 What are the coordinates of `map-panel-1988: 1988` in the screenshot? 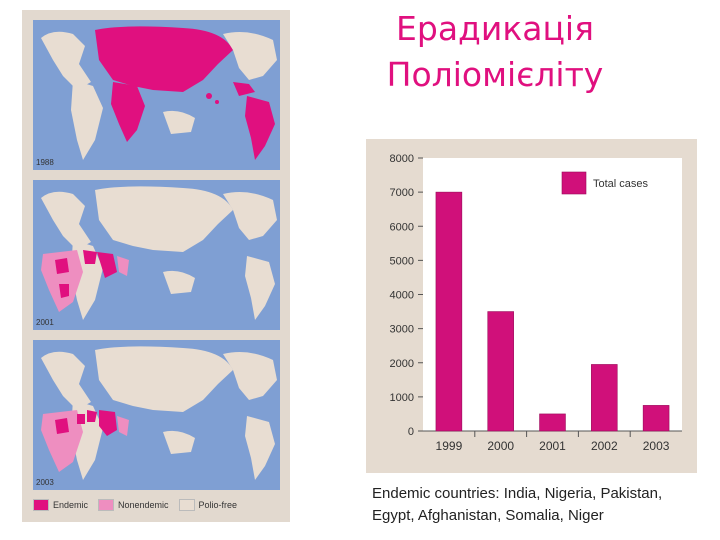 It's located at (156, 95).